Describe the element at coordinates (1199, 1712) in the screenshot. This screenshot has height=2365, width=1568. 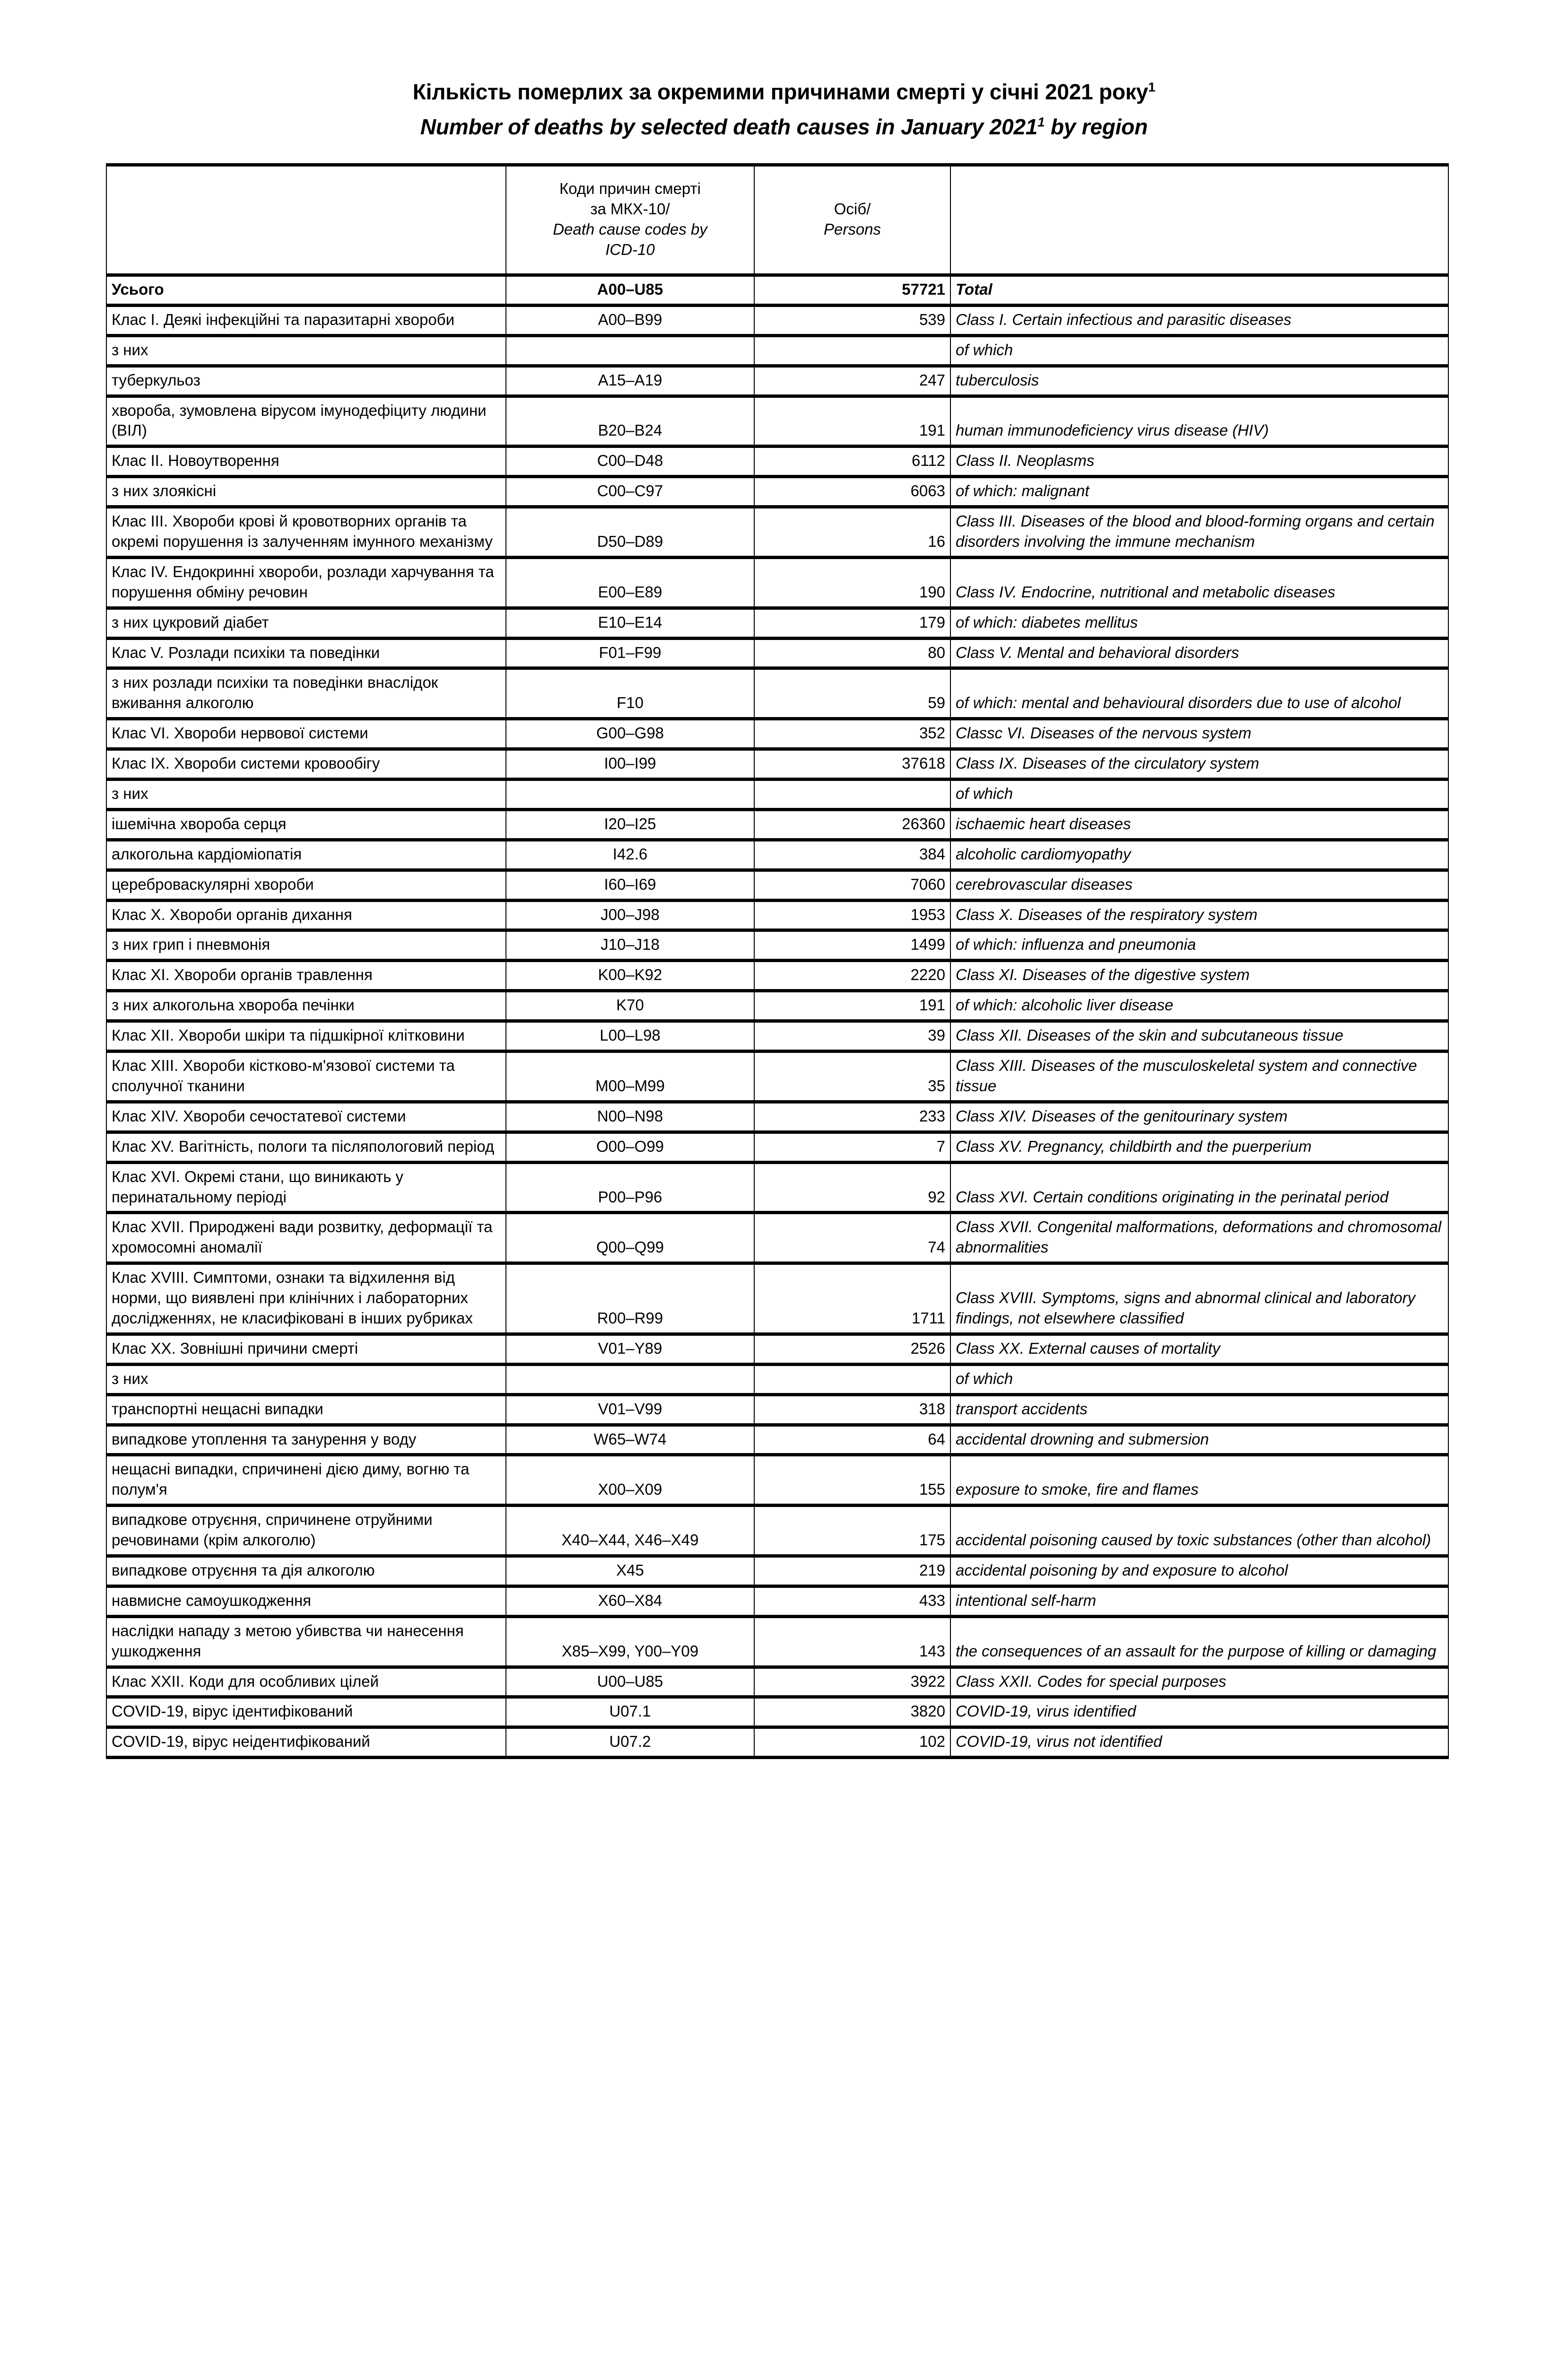
I see `row-cause-name-en: COVID-19, virus identified` at that location.